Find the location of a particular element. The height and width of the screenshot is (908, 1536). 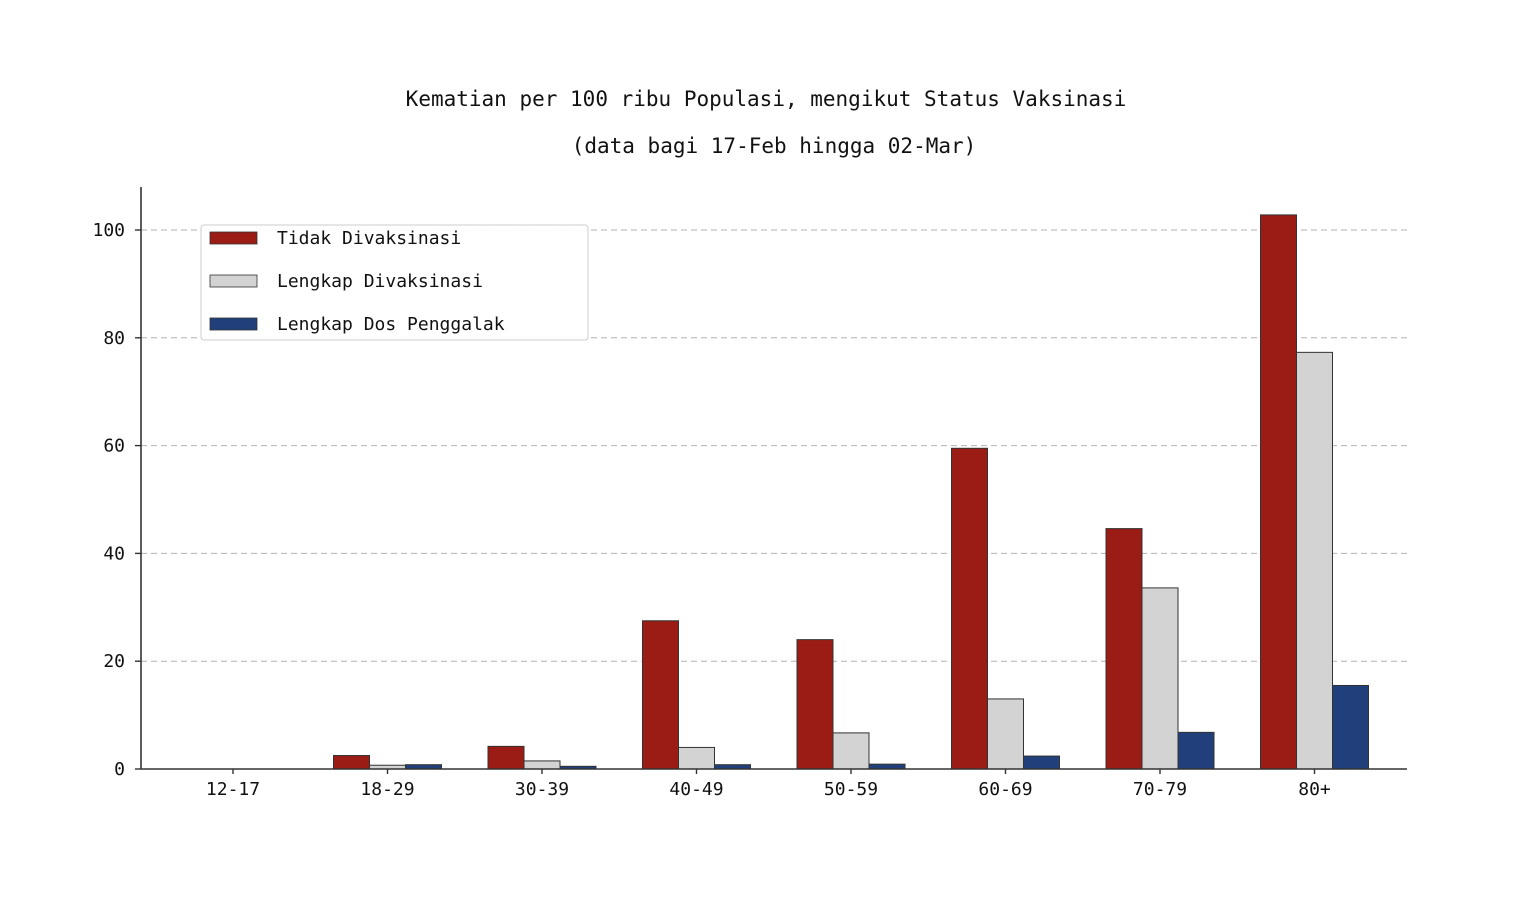

bar-60-69-lengkap-dos-penggalak is located at coordinates (1041, 762).